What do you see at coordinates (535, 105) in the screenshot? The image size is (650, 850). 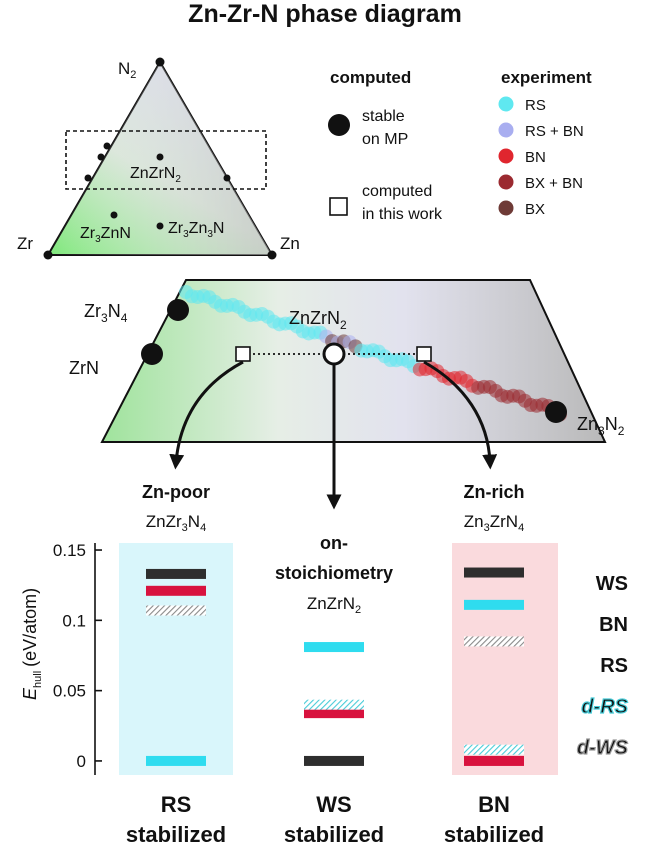 I see `legend-experiment-label: RS` at bounding box center [535, 105].